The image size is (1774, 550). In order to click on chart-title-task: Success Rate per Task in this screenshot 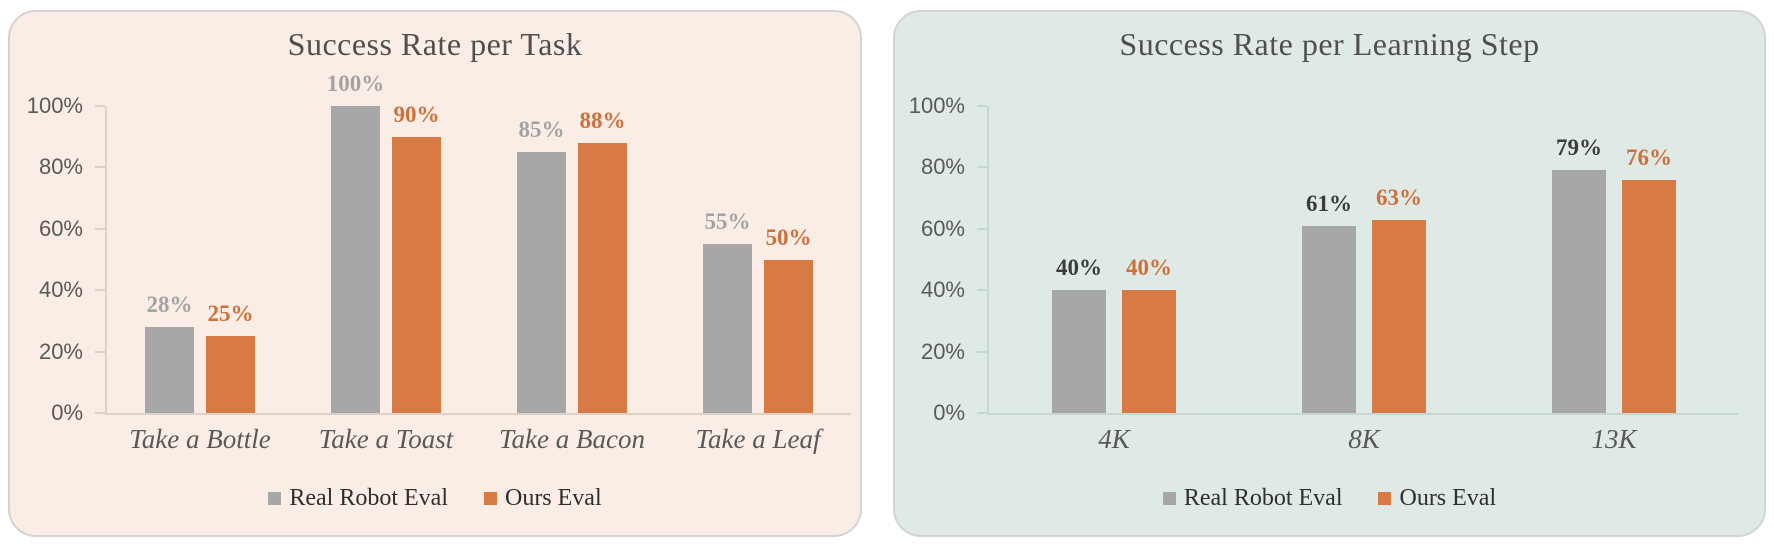, I will do `click(435, 44)`.